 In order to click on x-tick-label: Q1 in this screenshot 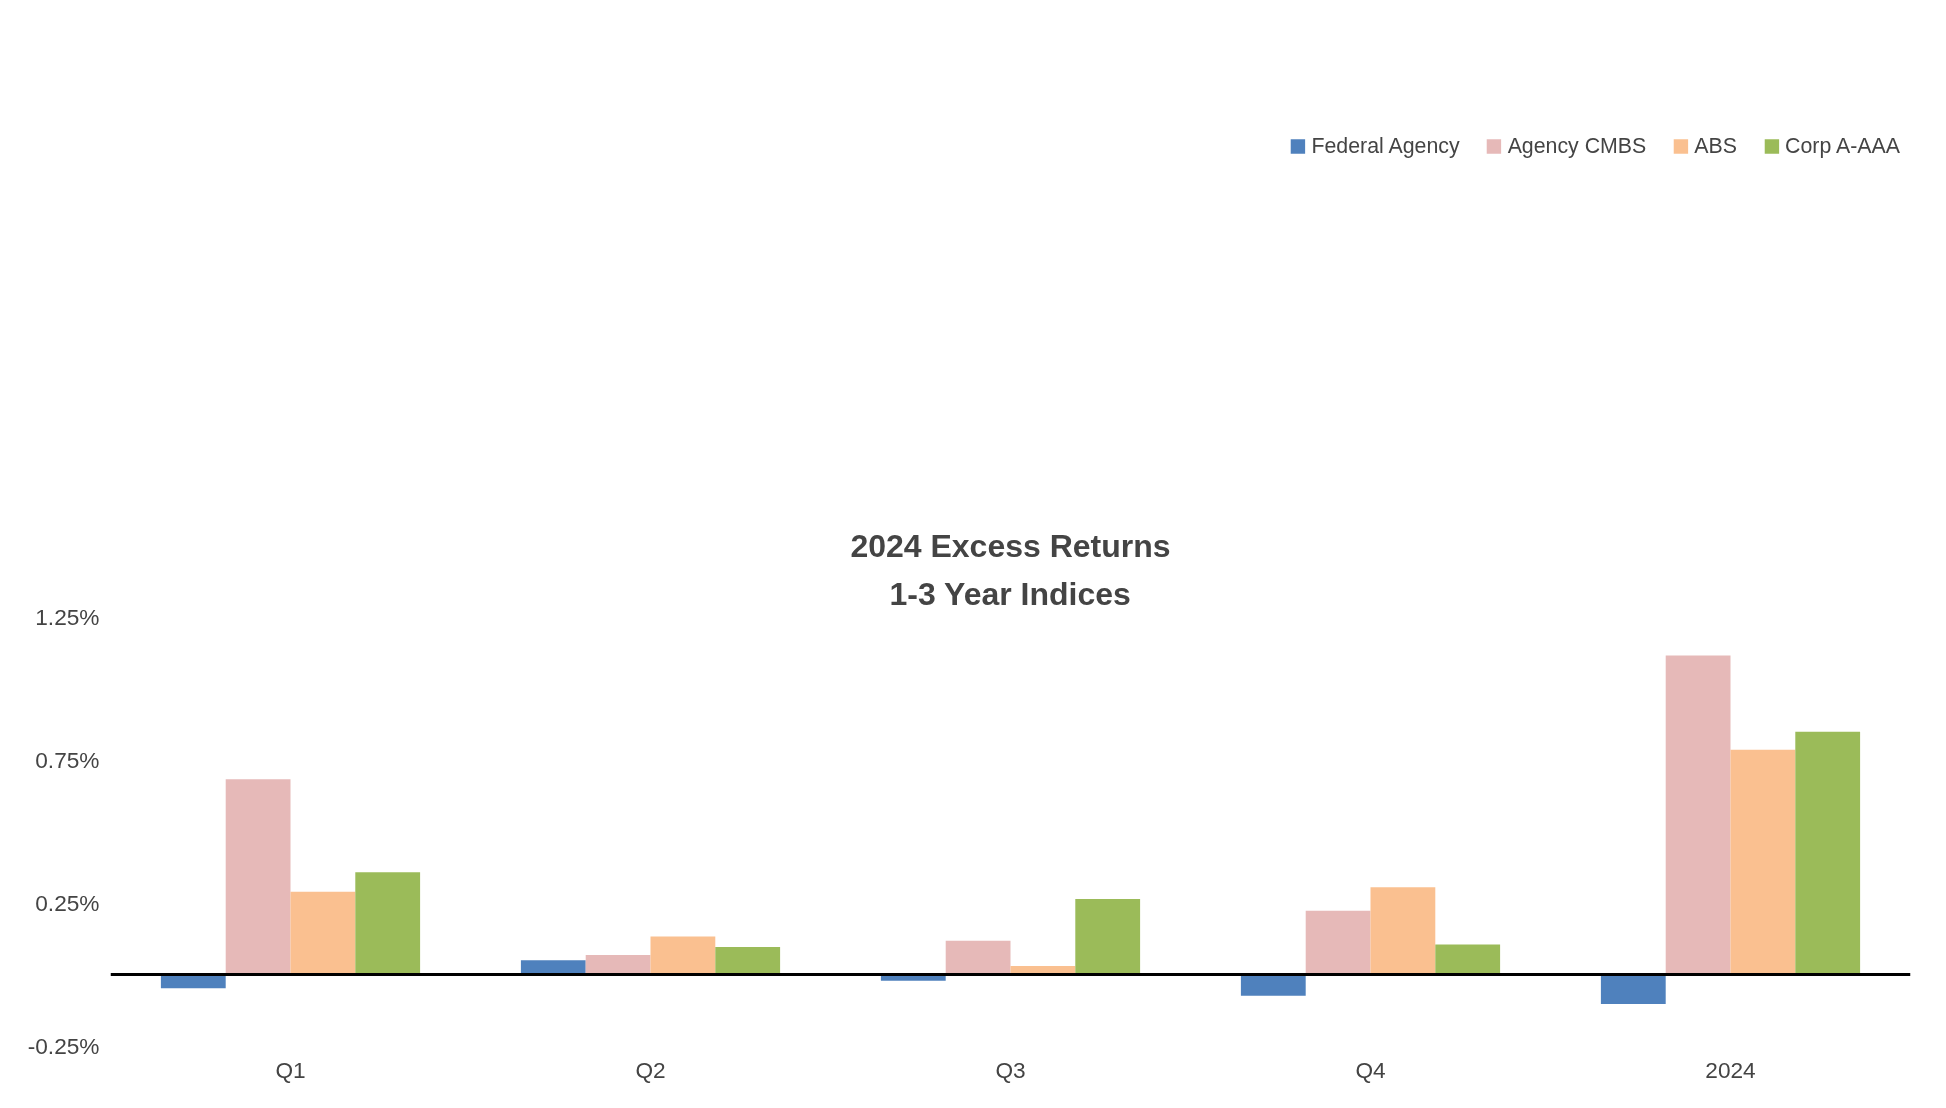, I will do `click(290, 1069)`.